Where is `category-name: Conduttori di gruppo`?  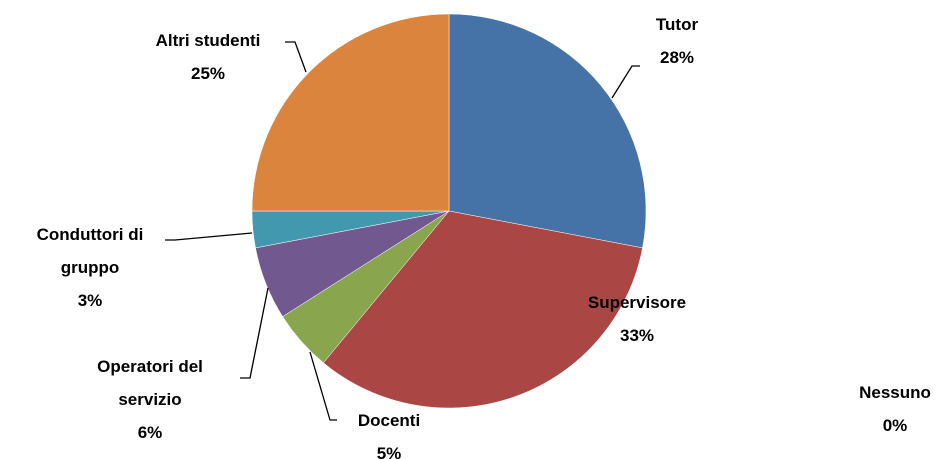
category-name: Conduttori di gruppo is located at coordinates (90, 251).